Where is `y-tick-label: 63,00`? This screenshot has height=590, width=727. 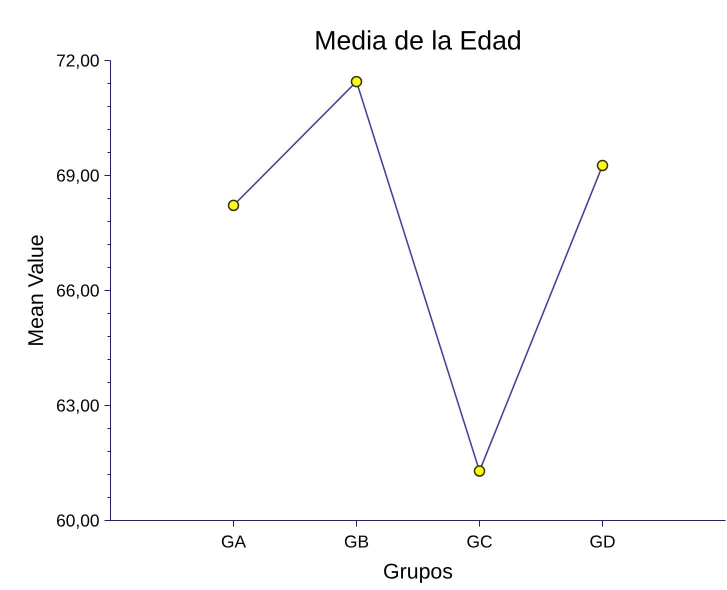 y-tick-label: 63,00 is located at coordinates (78, 406).